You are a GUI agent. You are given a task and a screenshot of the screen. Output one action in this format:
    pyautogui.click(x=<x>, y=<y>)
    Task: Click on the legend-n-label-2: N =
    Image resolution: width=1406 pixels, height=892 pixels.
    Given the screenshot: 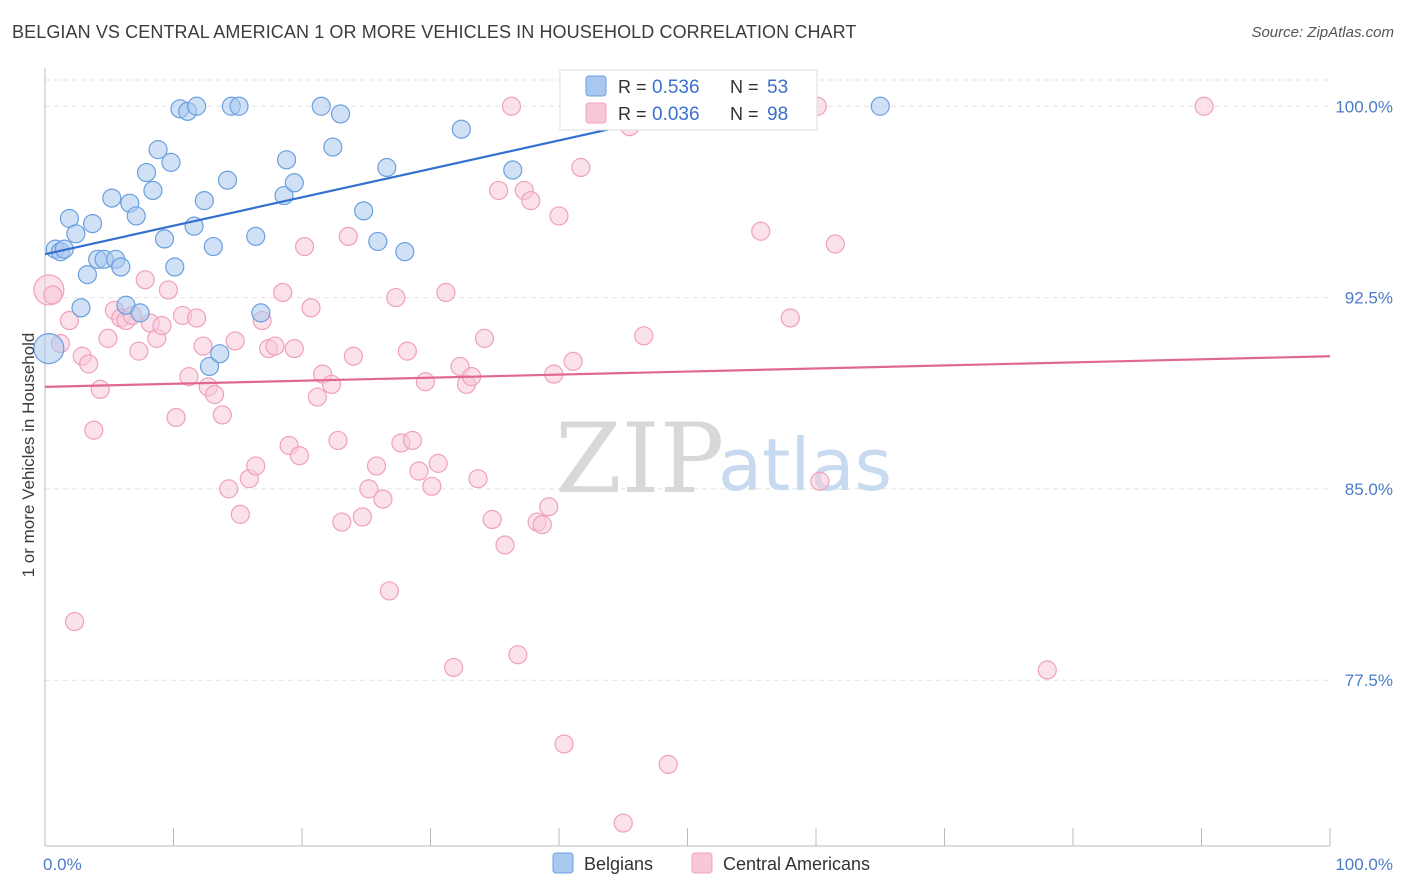 What is the action you would take?
    pyautogui.click(x=744, y=114)
    